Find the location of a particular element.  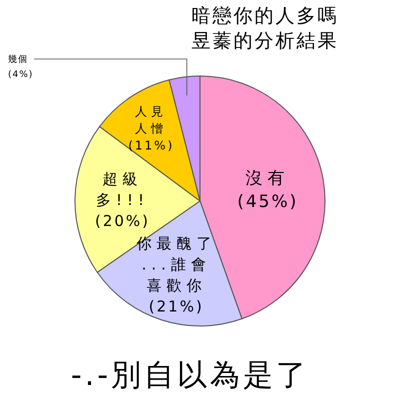

slice-label: 人見人憎 is located at coordinates (151, 120).